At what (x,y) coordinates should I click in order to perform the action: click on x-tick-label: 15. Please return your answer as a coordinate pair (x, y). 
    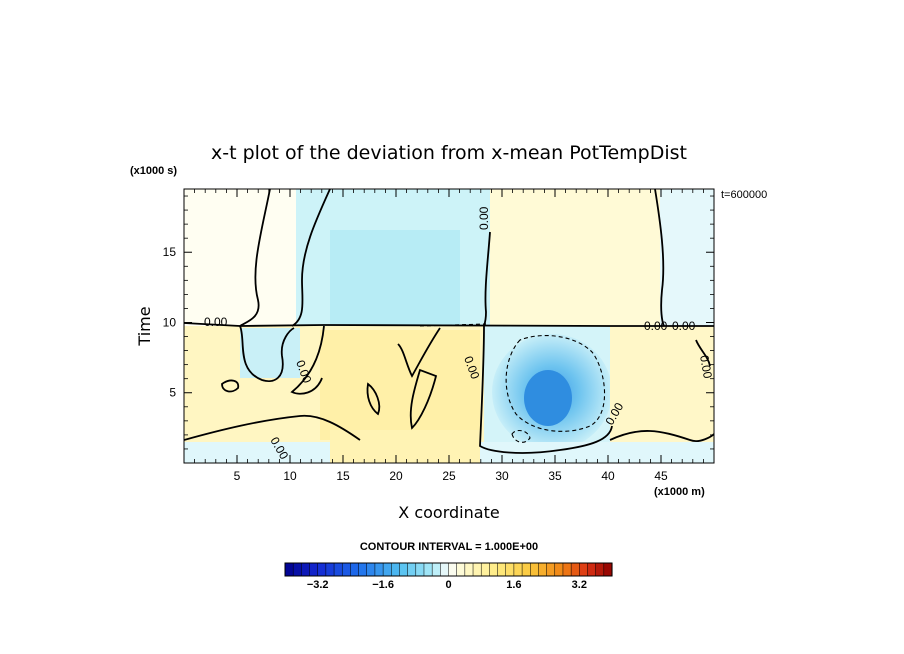
    Looking at the image, I should click on (343, 476).